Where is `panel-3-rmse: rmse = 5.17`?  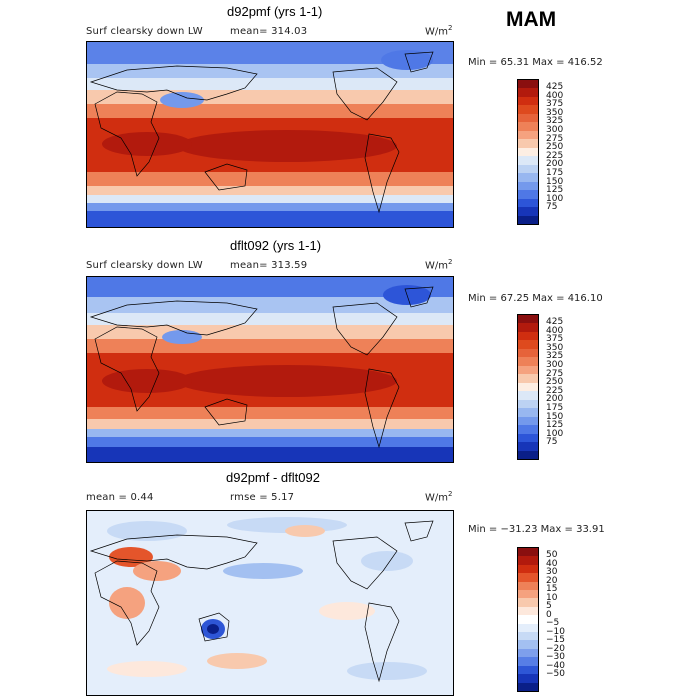 panel-3-rmse: rmse = 5.17 is located at coordinates (262, 497).